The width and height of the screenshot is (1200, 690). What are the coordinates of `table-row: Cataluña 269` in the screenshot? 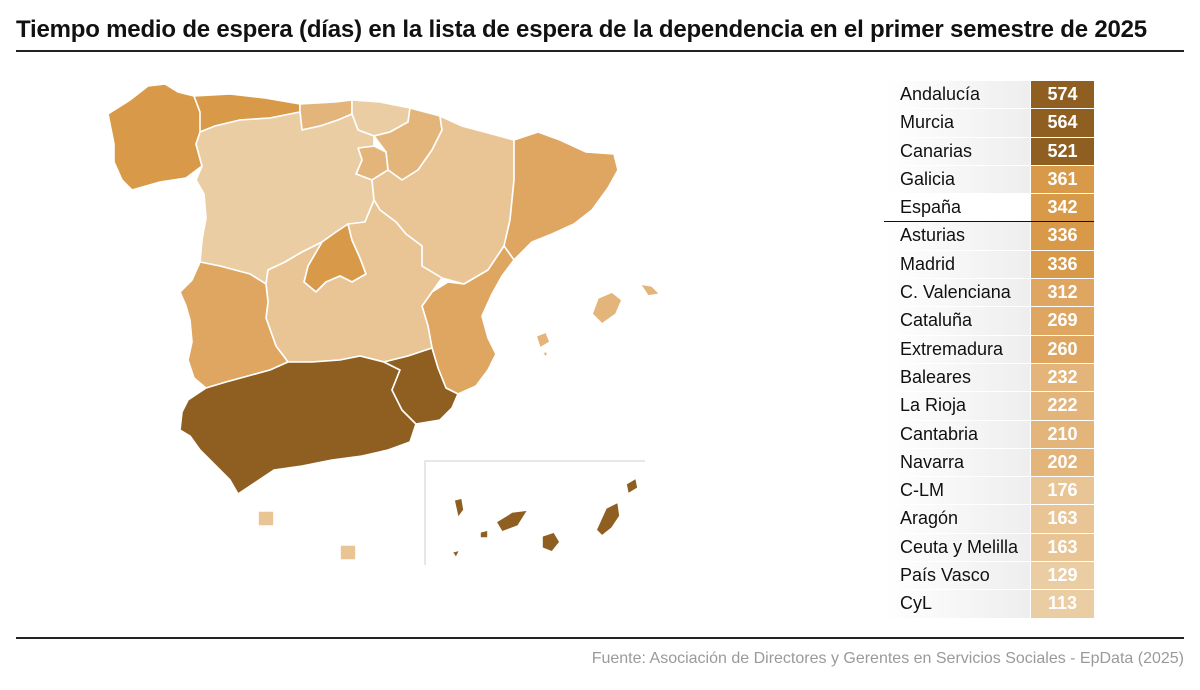 It's located at (989, 321).